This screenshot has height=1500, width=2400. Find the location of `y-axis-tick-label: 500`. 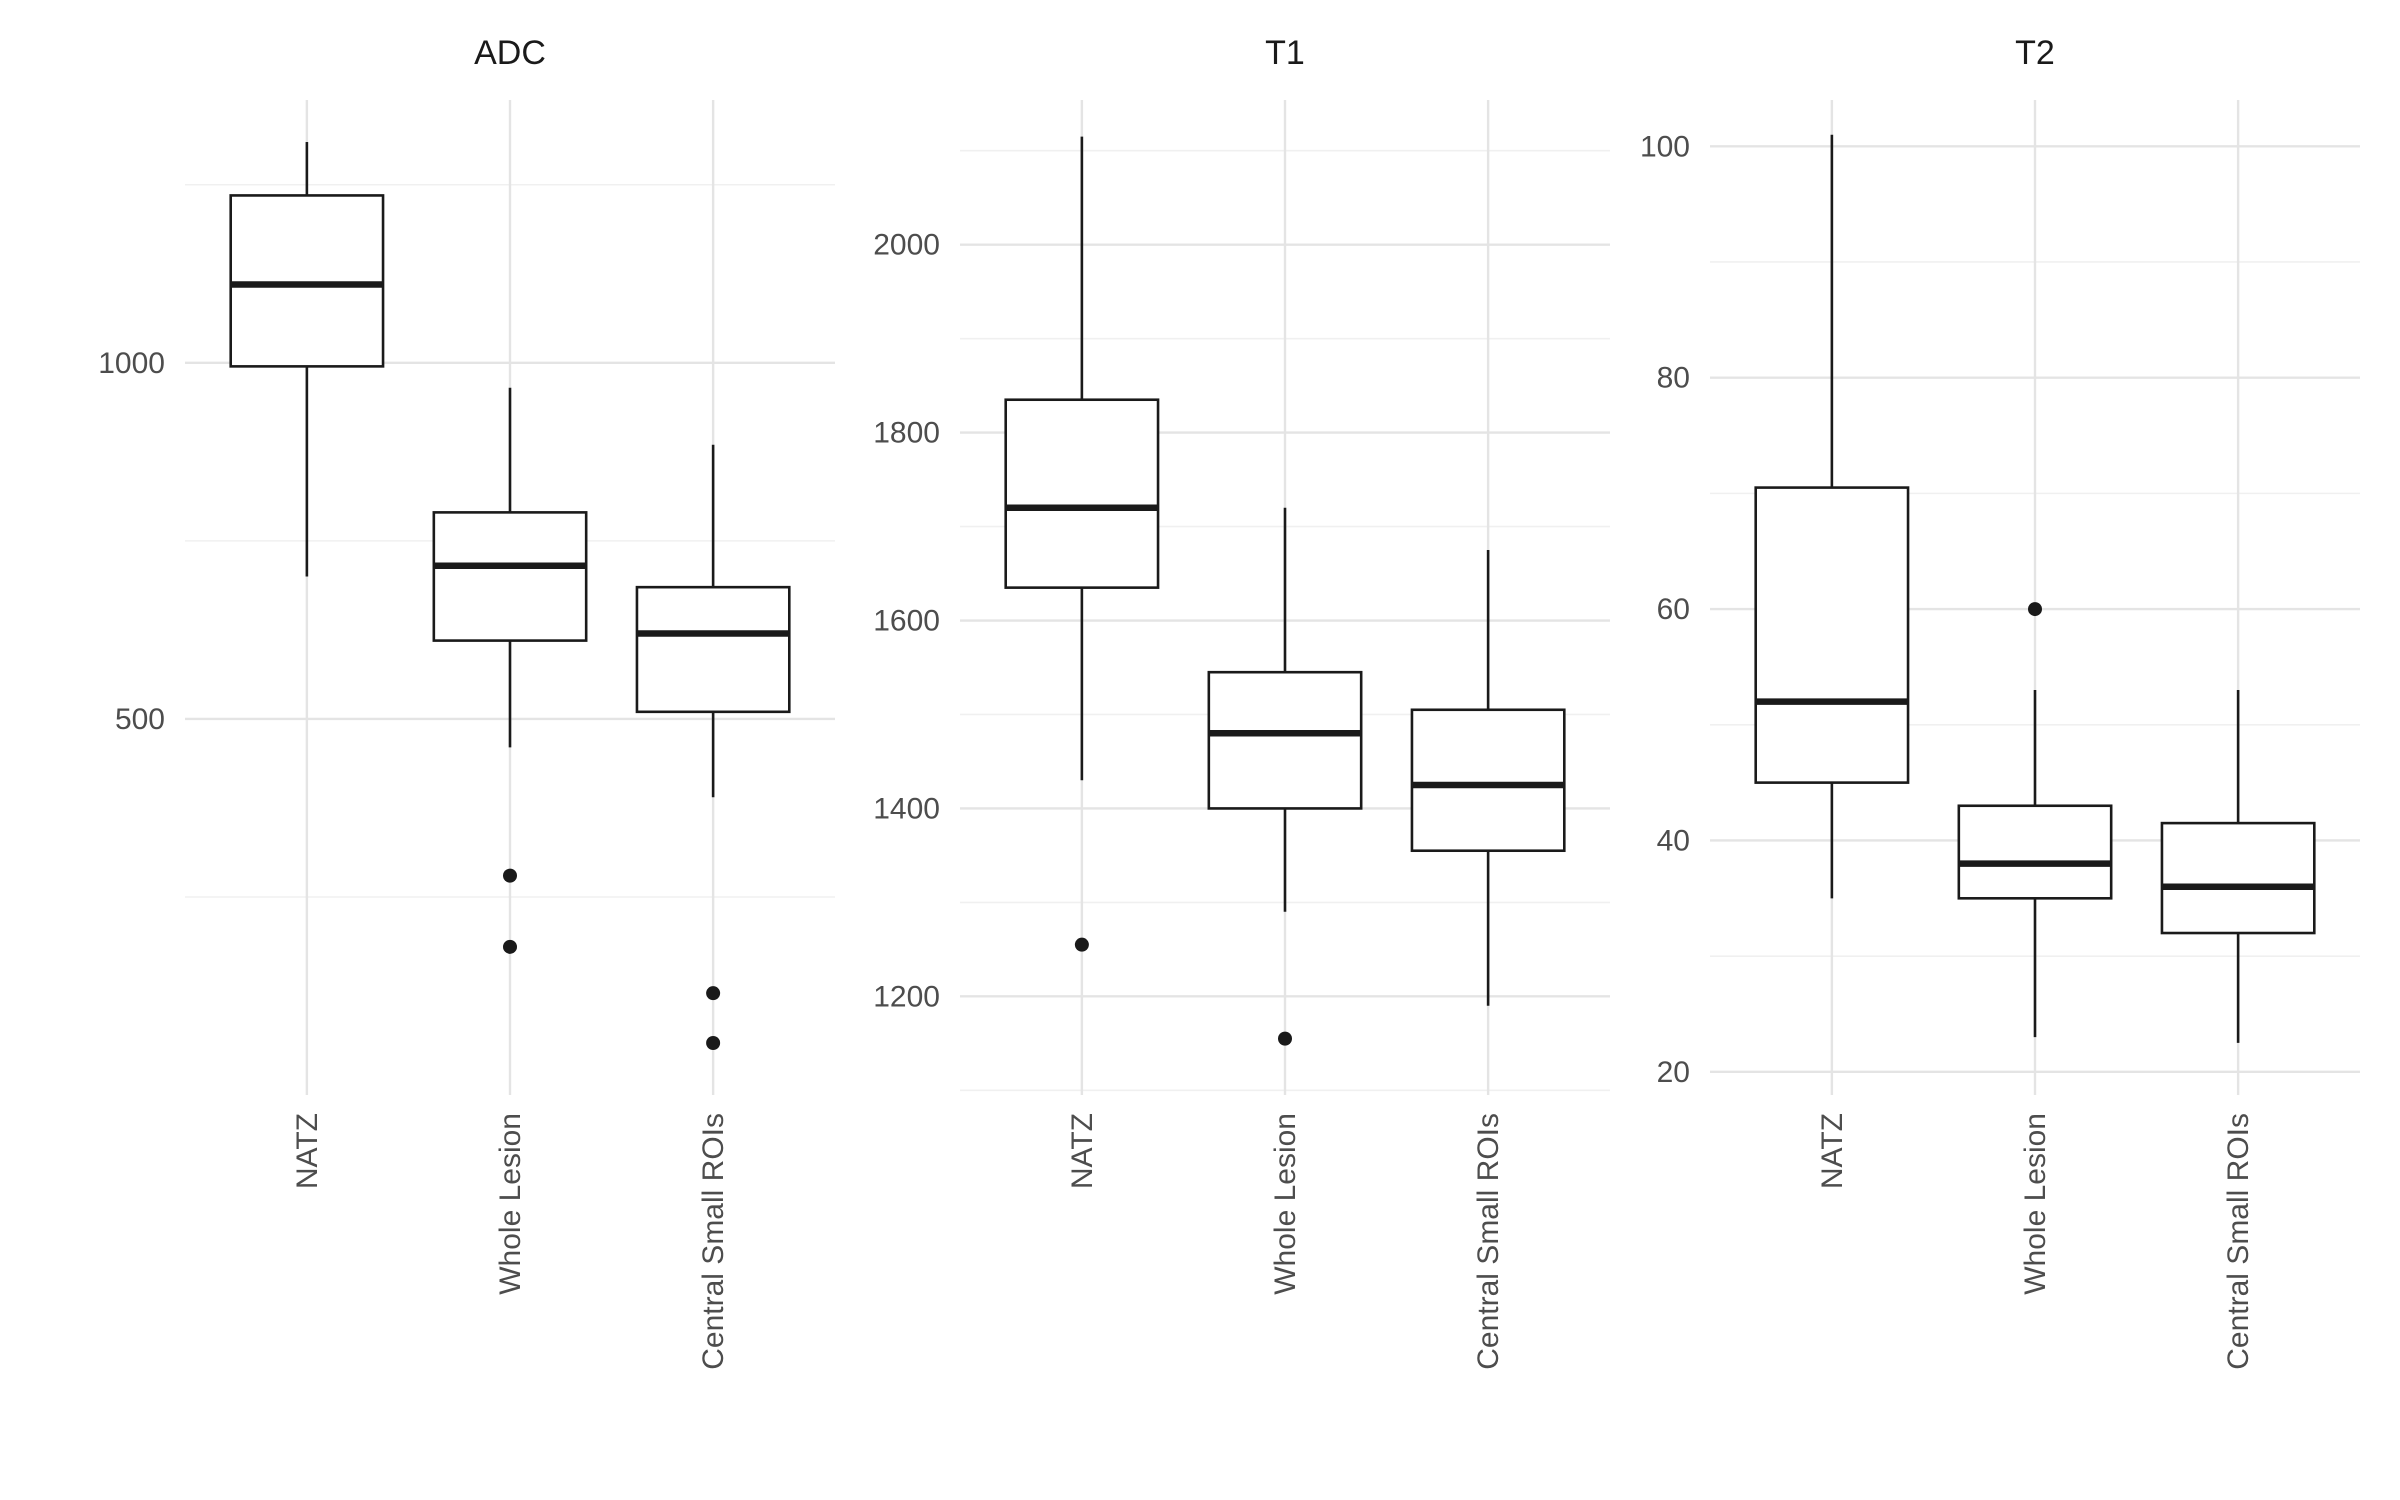

y-axis-tick-label: 500 is located at coordinates (140, 719).